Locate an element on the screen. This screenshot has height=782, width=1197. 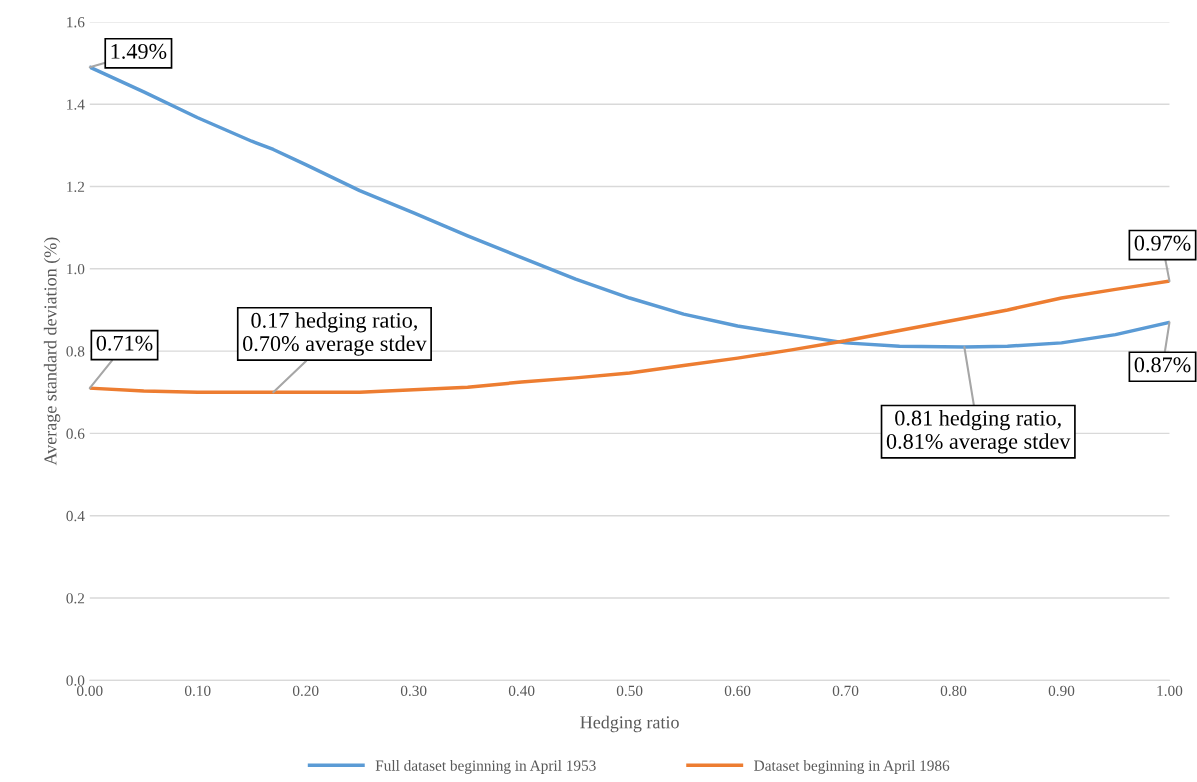
y-axis-title: Average standard deviation (%) is located at coordinates (52, 351).